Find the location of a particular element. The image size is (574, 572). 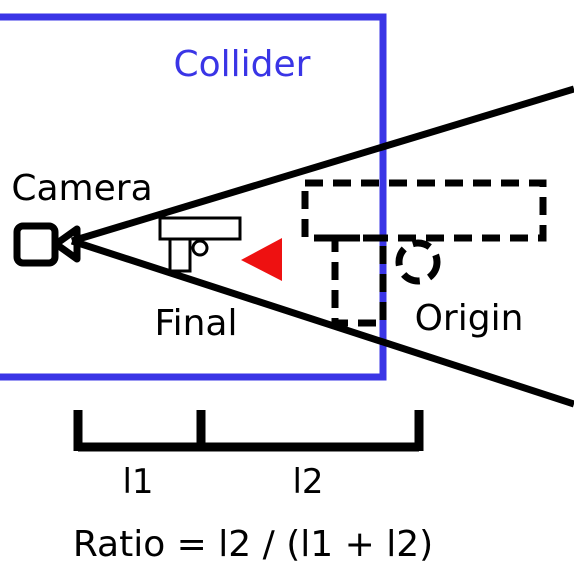

gun-icon is located at coordinates (200, 244).